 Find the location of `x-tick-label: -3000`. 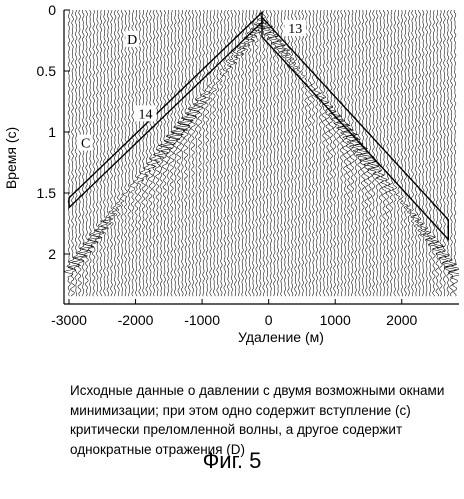

x-tick-label: -3000 is located at coordinates (69, 320).